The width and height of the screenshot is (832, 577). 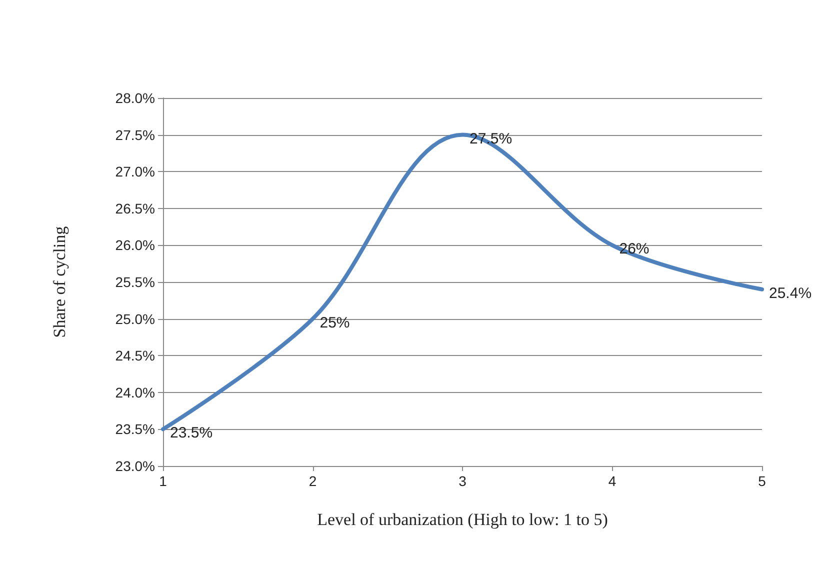 What do you see at coordinates (612, 481) in the screenshot?
I see `x-tick-label: 4` at bounding box center [612, 481].